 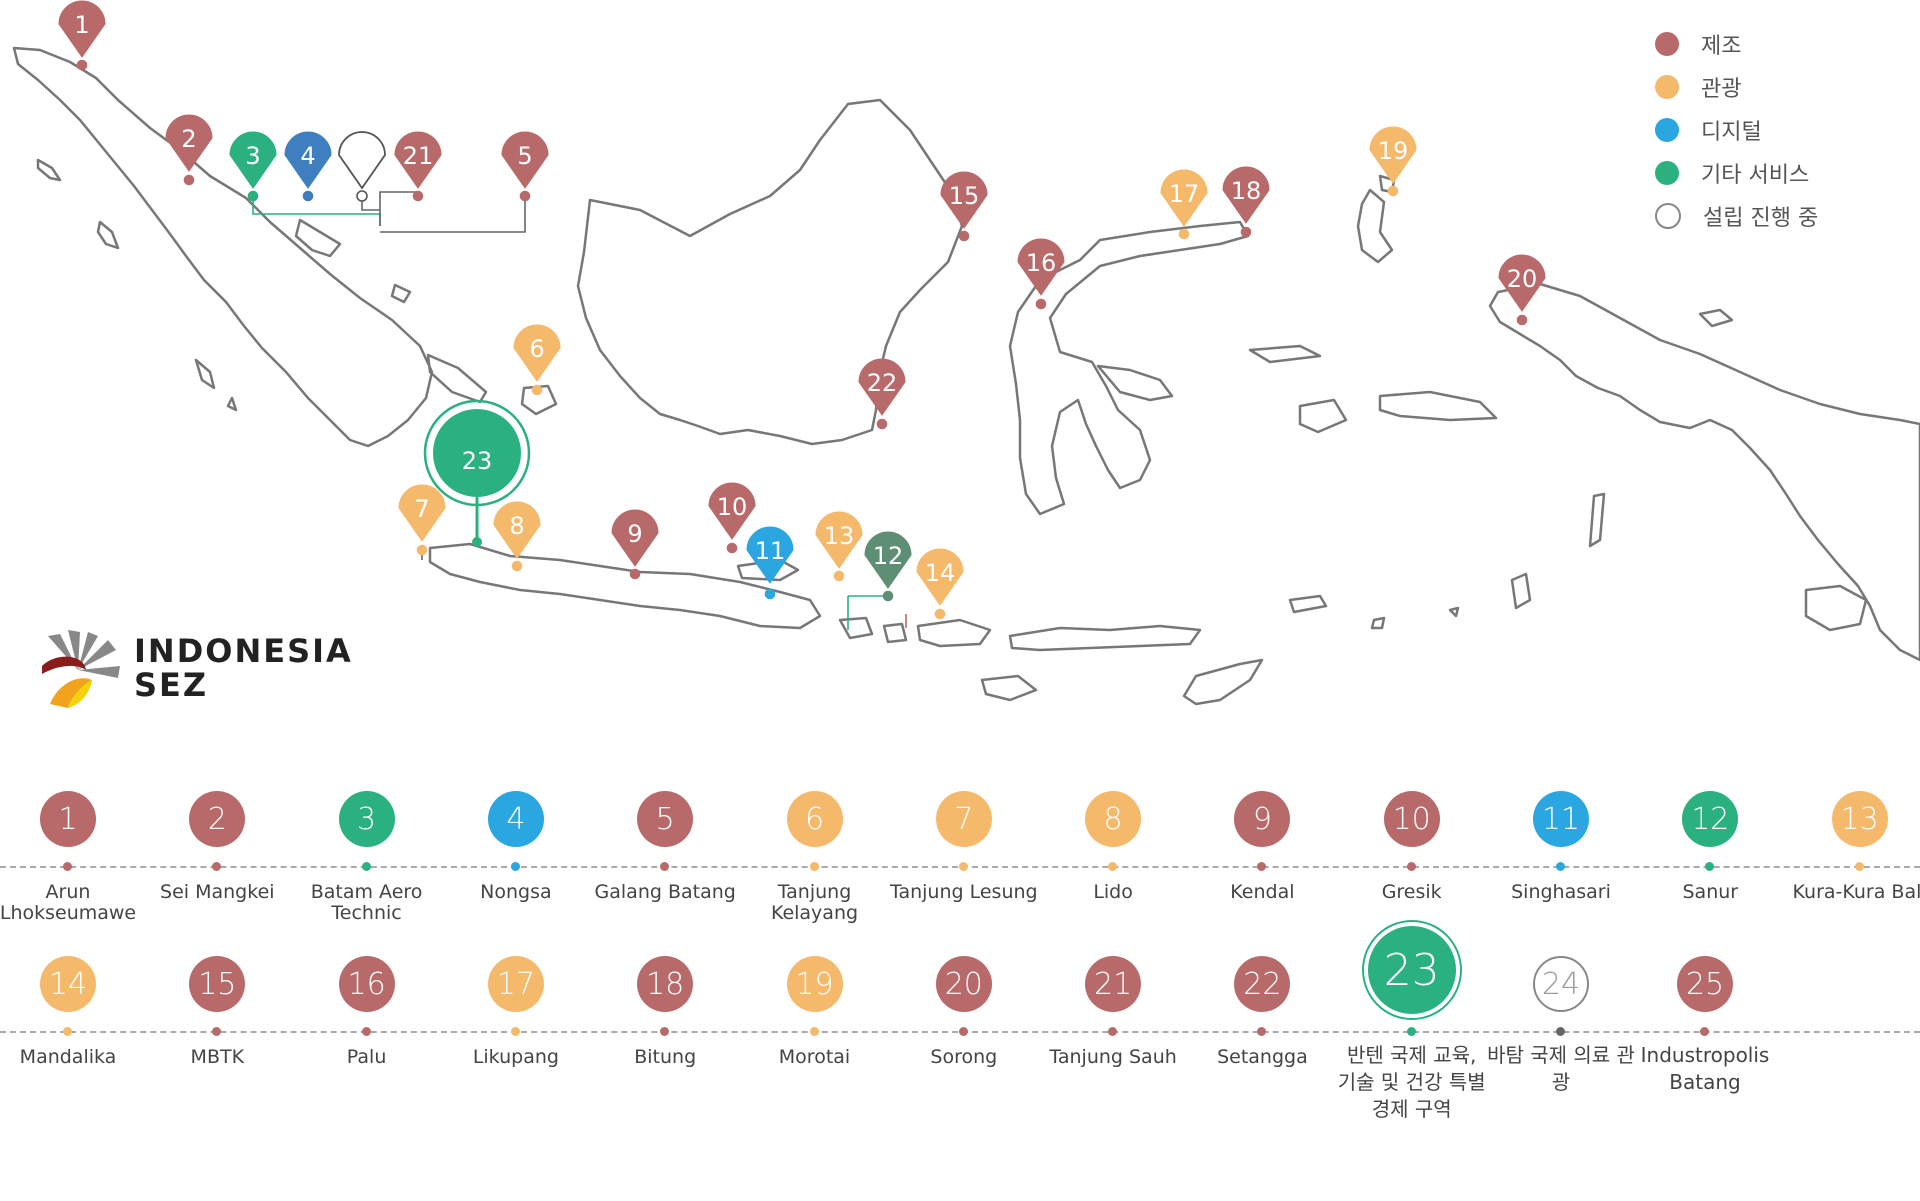 What do you see at coordinates (1856, 892) in the screenshot?
I see `zone-name: Kura-Kura Bali` at bounding box center [1856, 892].